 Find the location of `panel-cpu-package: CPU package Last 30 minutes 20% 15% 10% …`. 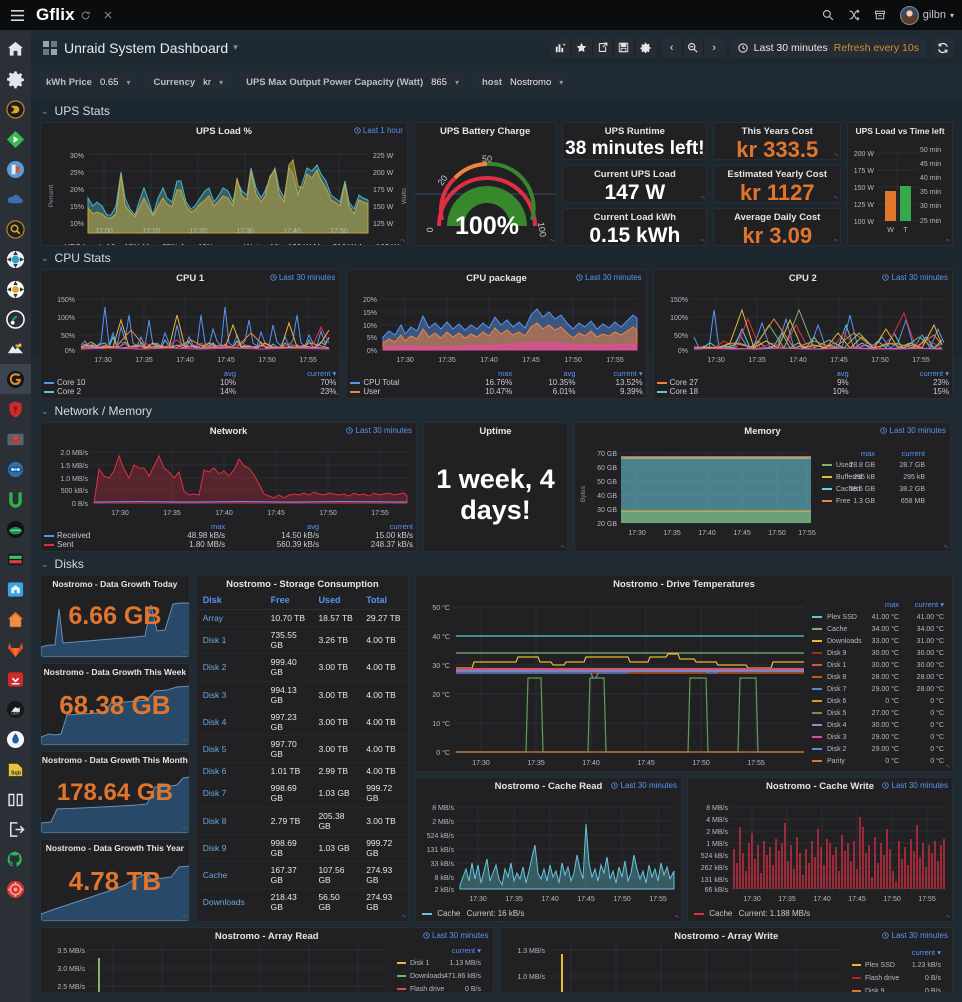

panel-cpu-package: CPU package Last 30 minutes 20% 15% 10% … is located at coordinates (496, 334).